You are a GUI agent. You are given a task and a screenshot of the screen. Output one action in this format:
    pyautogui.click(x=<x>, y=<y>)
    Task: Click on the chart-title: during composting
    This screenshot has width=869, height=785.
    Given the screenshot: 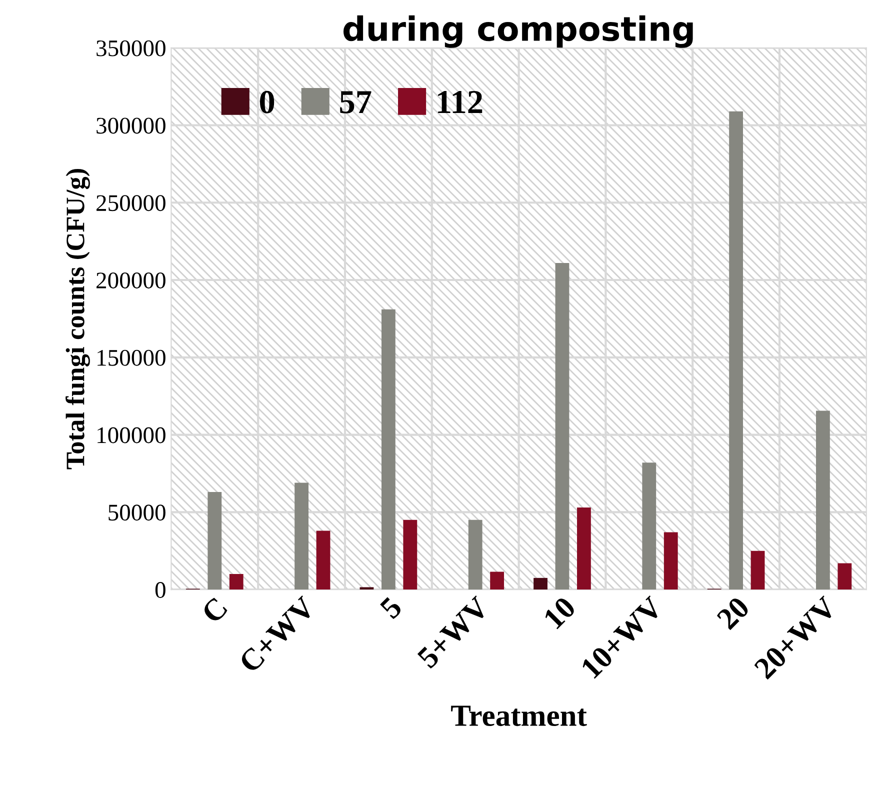 What is the action you would take?
    pyautogui.click(x=518, y=31)
    